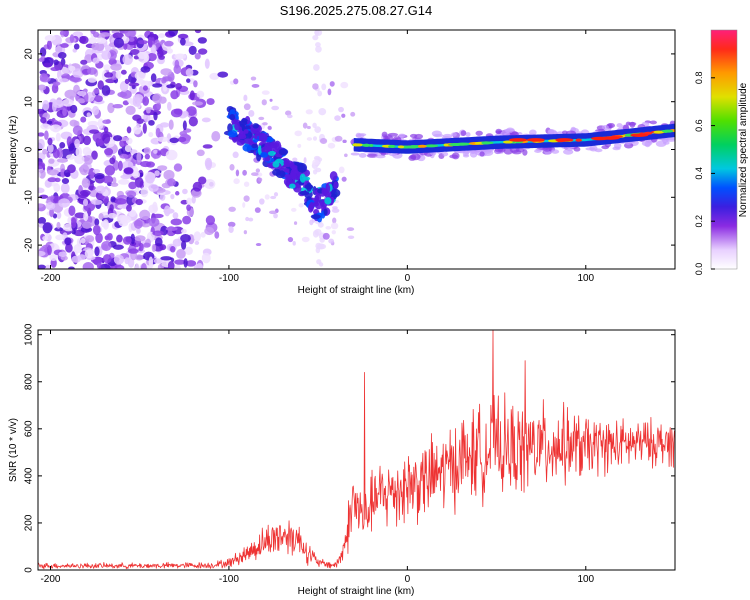  What do you see at coordinates (699, 125) in the screenshot?
I see `colorbar-tick-label: 0.6` at bounding box center [699, 125].